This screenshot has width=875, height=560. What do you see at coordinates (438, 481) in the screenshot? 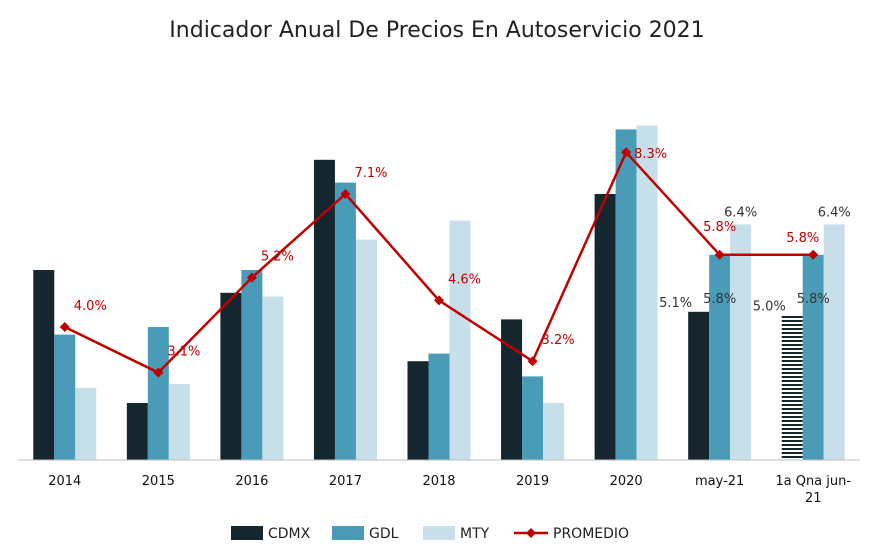
I see `x-tick-label: 2018` at bounding box center [438, 481].